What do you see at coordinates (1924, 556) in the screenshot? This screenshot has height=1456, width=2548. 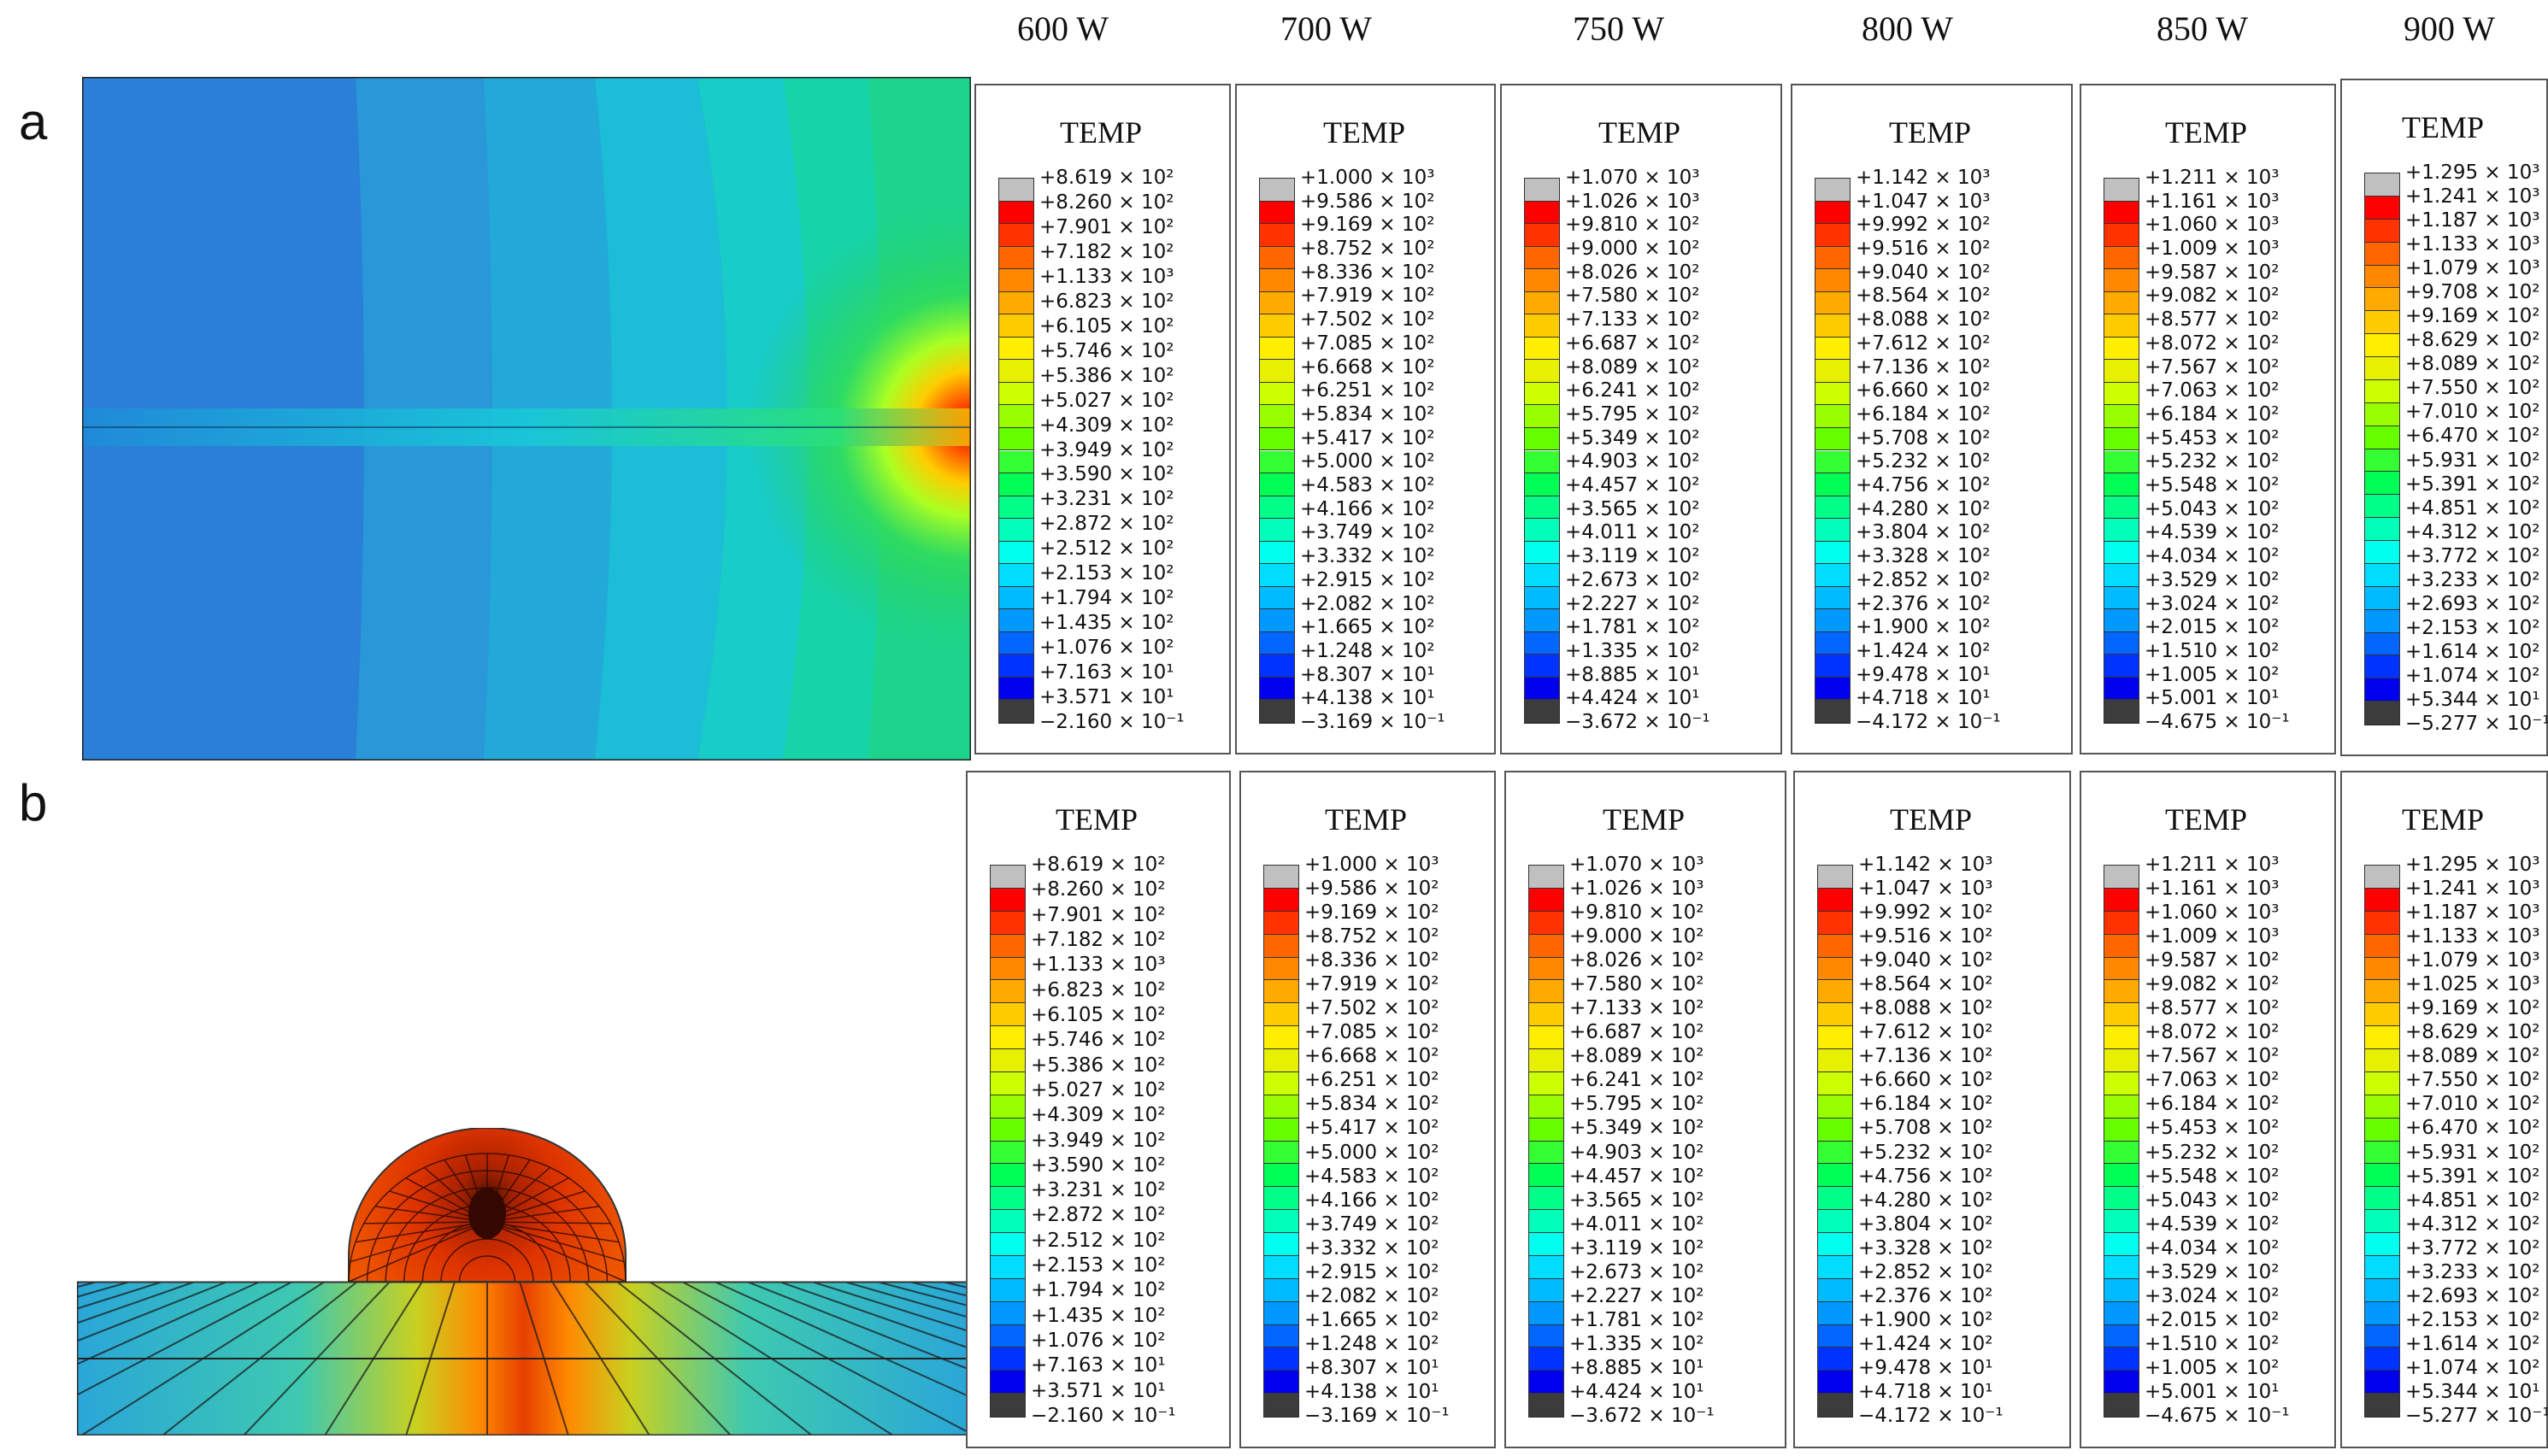 I see `legend-tick-label: +3.328 × 10²` at bounding box center [1924, 556].